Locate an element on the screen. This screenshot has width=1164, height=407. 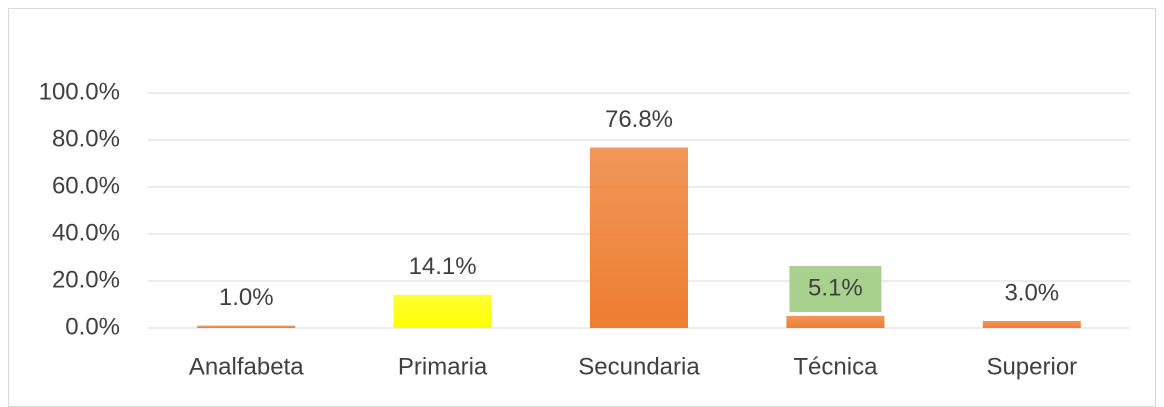
y-tick-label: 80.0% is located at coordinates (86, 138).